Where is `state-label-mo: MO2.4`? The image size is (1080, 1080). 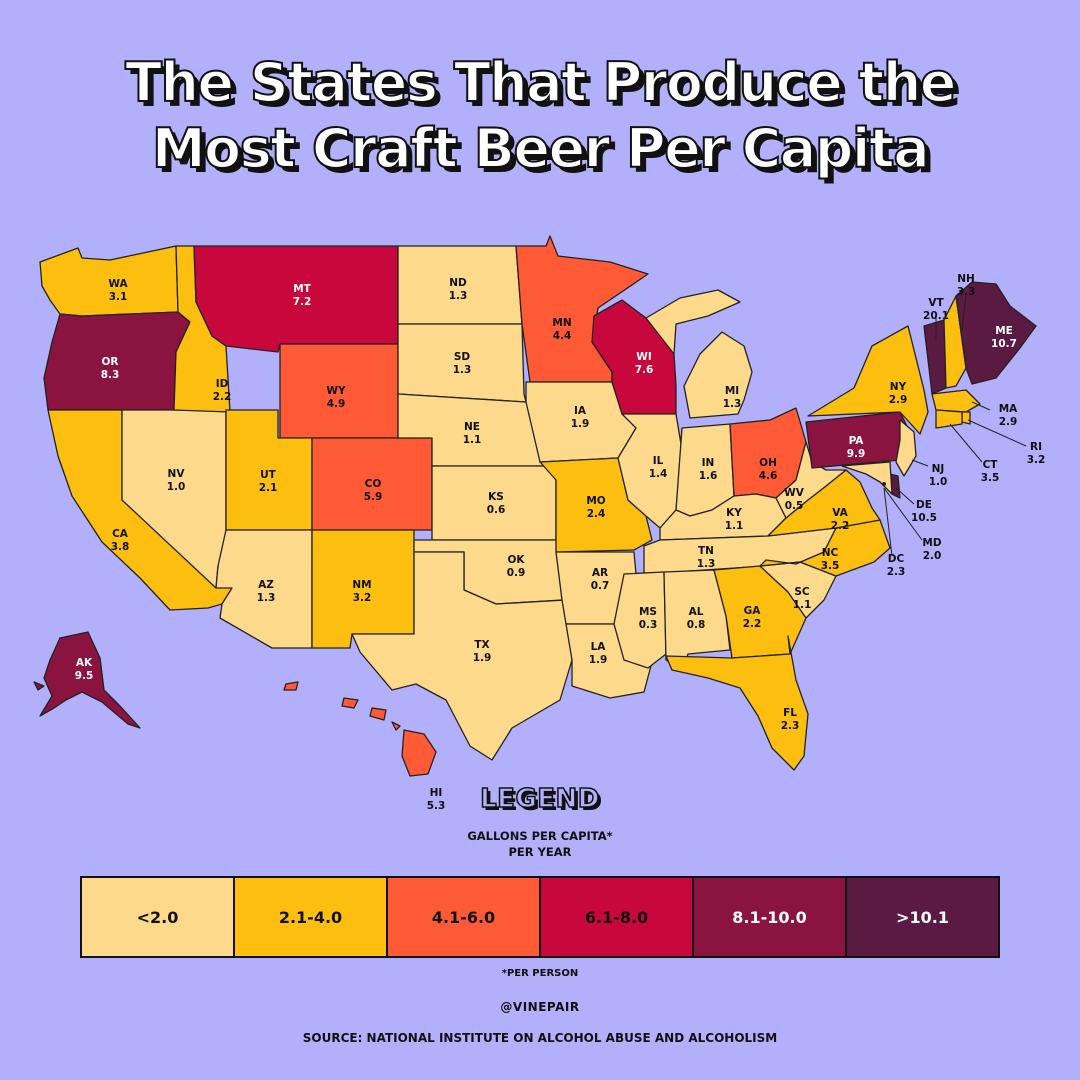
state-label-mo: MO2.4 is located at coordinates (595, 507).